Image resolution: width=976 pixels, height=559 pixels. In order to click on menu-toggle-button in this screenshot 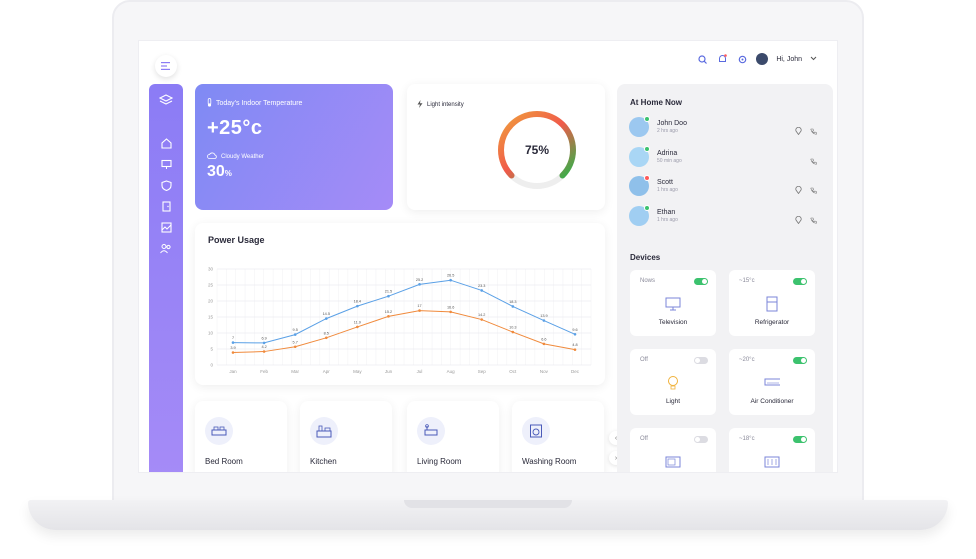, I will do `click(166, 66)`.